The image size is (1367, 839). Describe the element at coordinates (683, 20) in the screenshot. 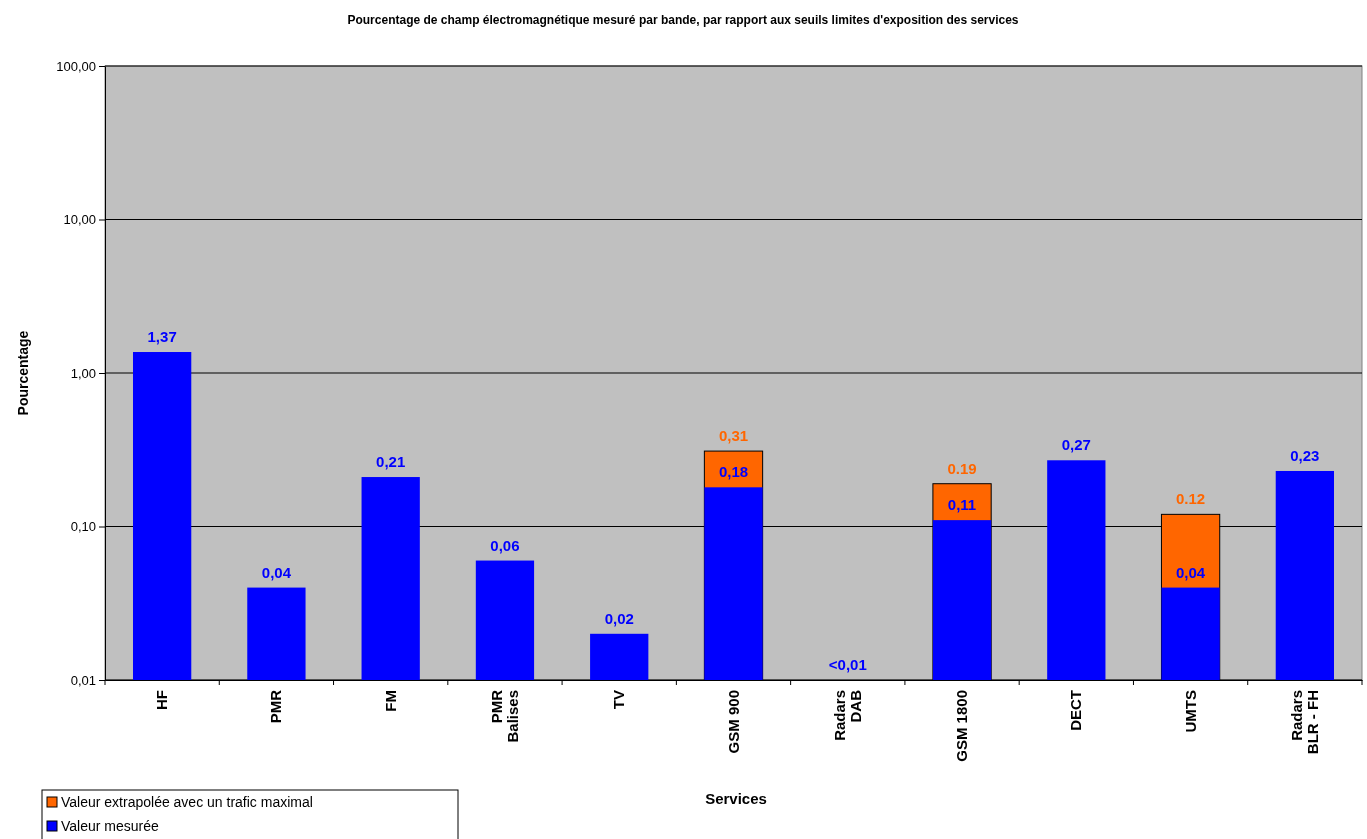

I see `chart-title: Pourcentage de champ électromagnétique mesuré par bande, par rapport aux seuils limites d'exposition des services` at that location.